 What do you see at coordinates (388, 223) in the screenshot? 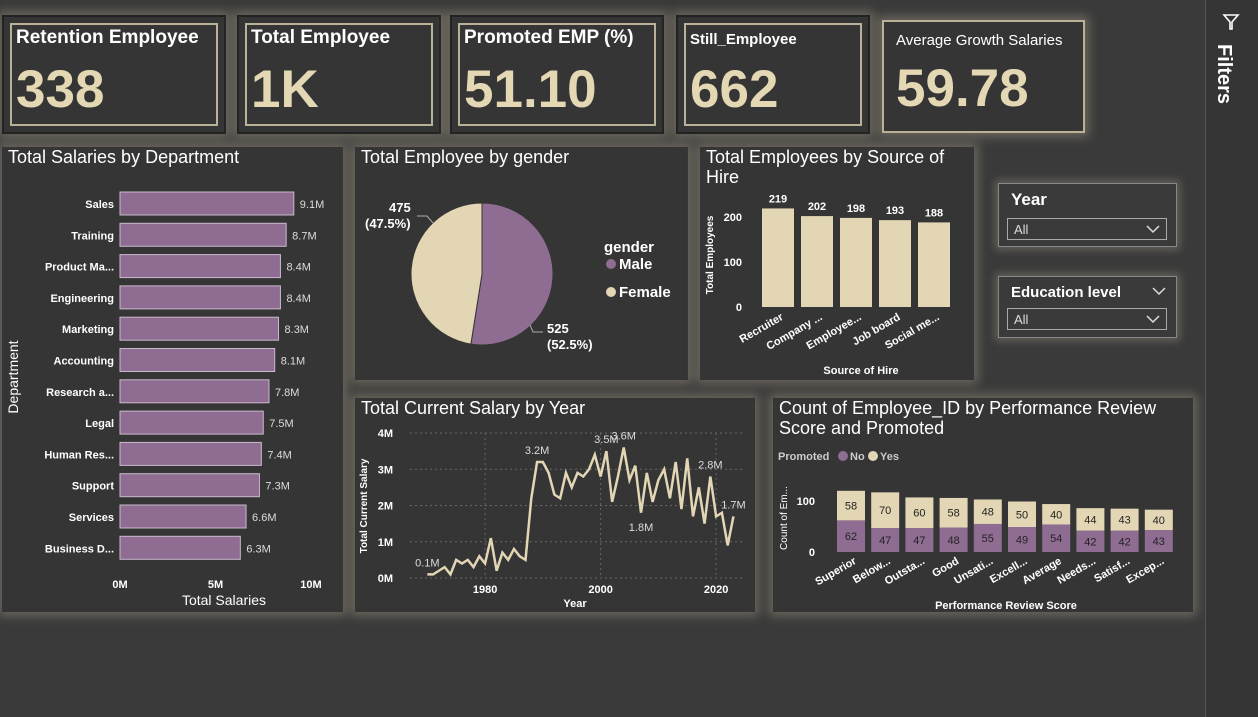
I see `slice-pct-label: (47.5%)` at bounding box center [388, 223].